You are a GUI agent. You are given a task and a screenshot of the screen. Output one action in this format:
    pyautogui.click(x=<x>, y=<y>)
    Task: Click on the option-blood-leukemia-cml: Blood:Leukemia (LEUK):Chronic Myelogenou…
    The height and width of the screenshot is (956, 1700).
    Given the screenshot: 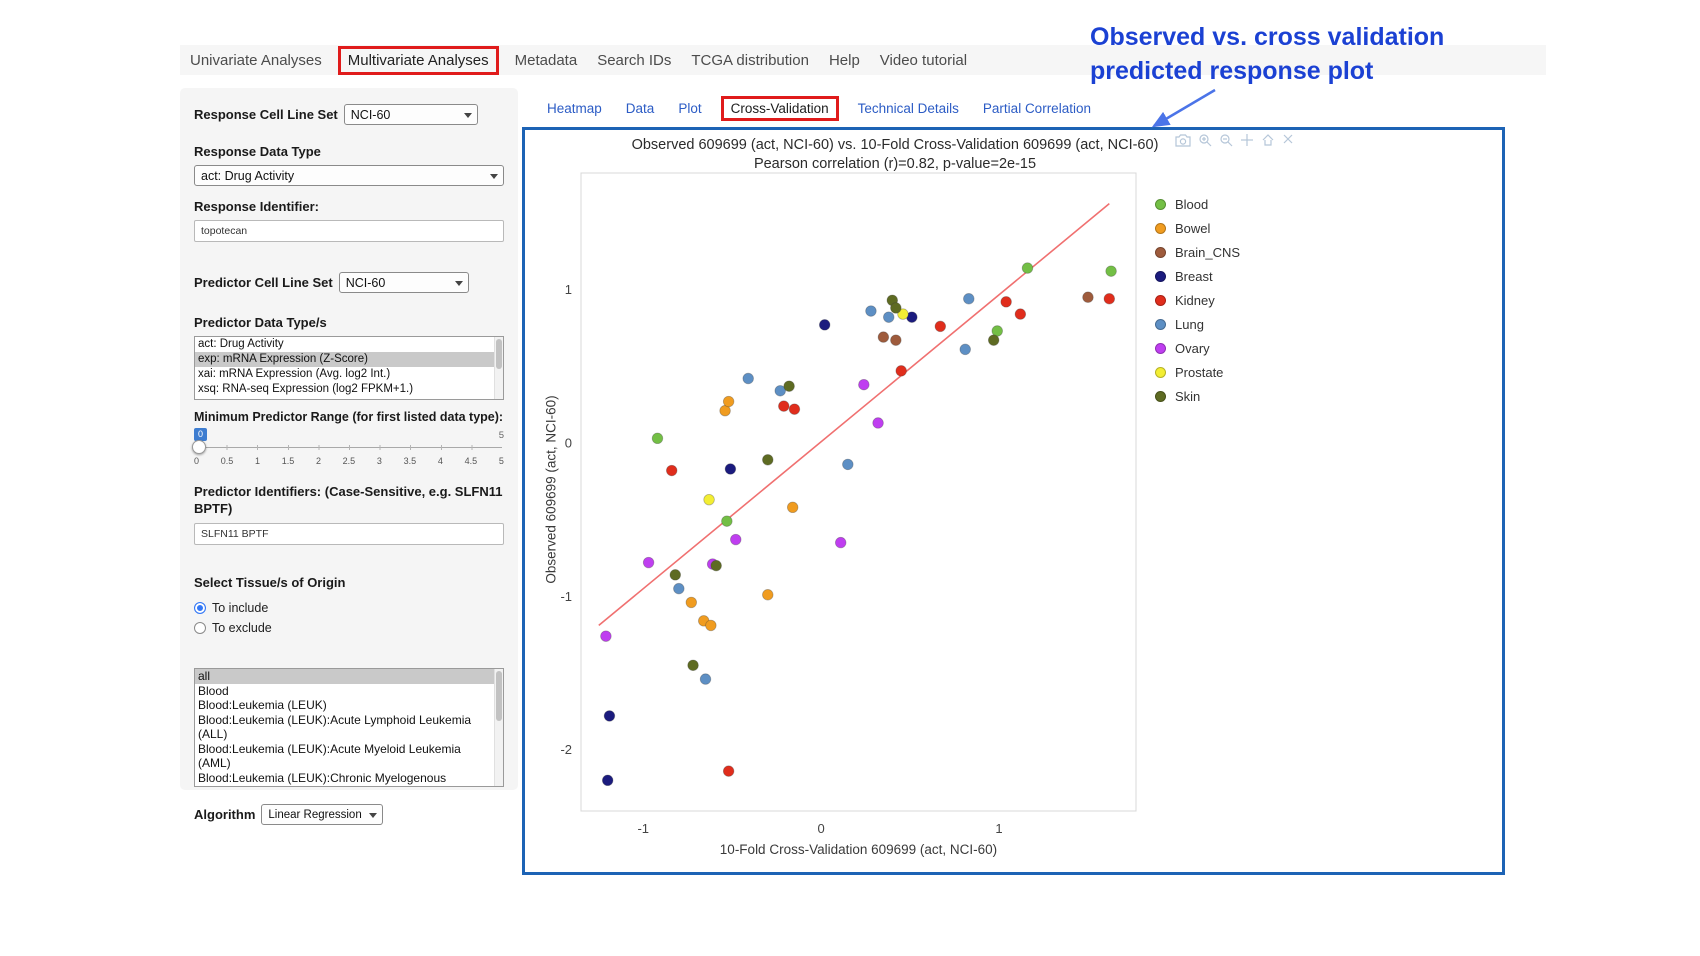 What is the action you would take?
    pyautogui.click(x=322, y=778)
    